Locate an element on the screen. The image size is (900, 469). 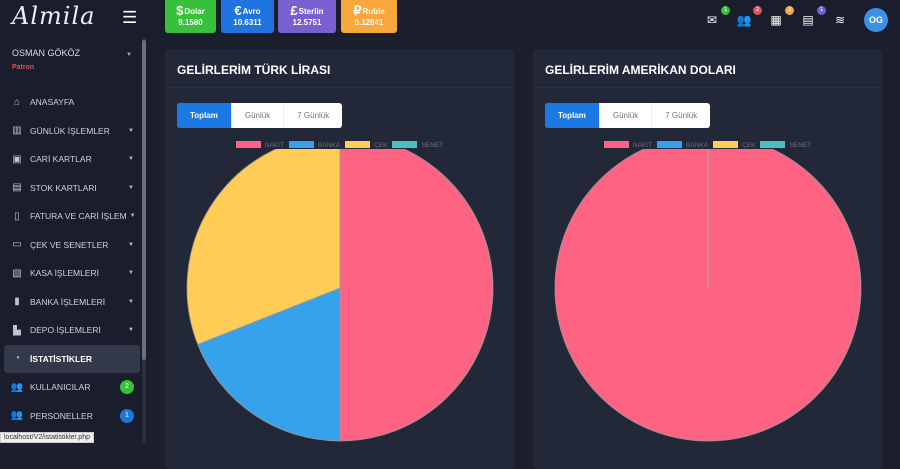
status-url: localhost/V2/istatistikler.php is located at coordinates (47, 437).